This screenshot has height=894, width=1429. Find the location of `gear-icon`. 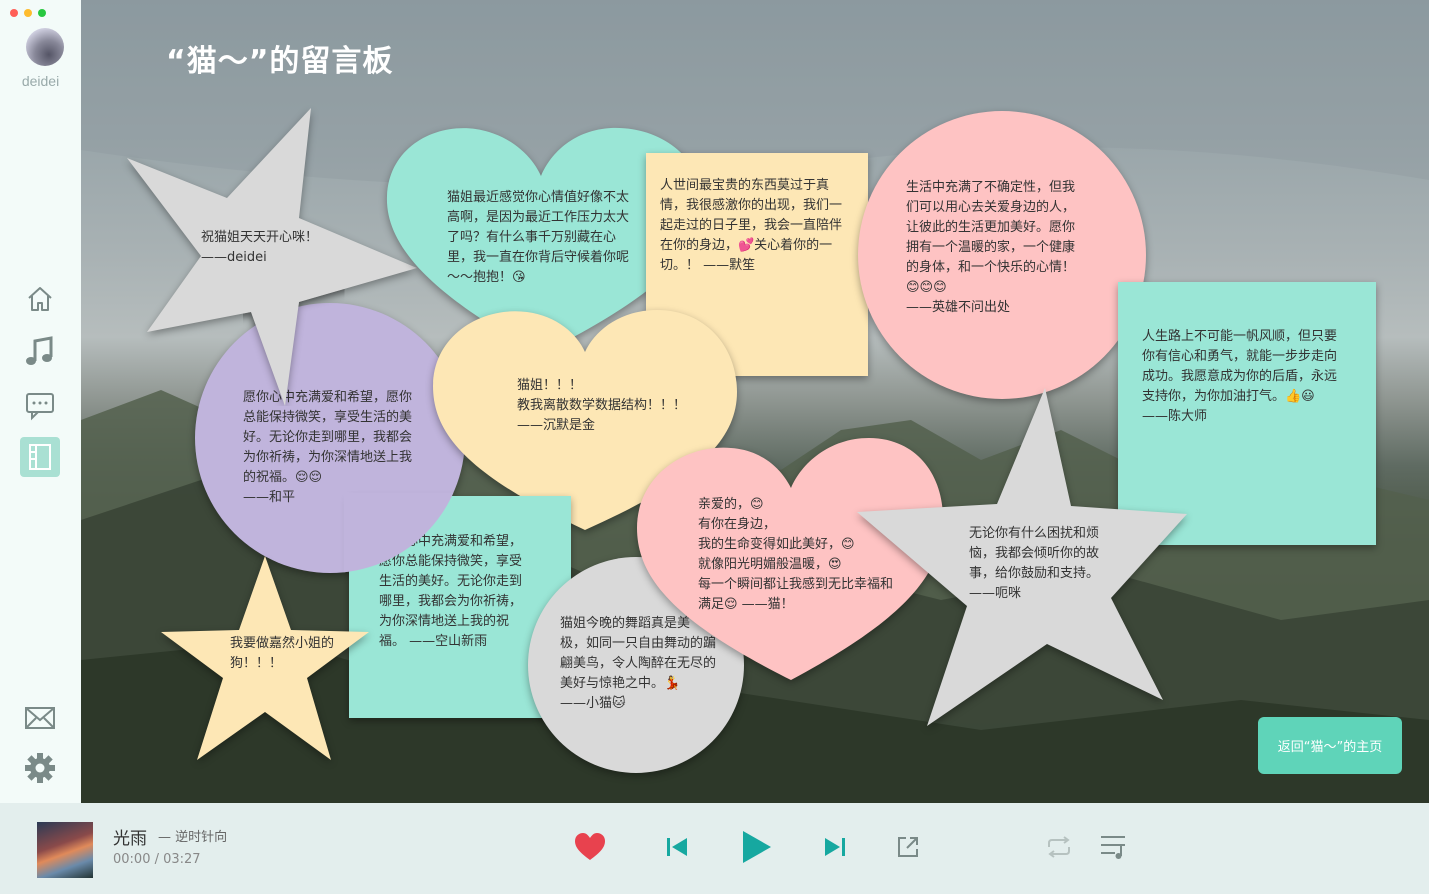

gear-icon is located at coordinates (40, 768).